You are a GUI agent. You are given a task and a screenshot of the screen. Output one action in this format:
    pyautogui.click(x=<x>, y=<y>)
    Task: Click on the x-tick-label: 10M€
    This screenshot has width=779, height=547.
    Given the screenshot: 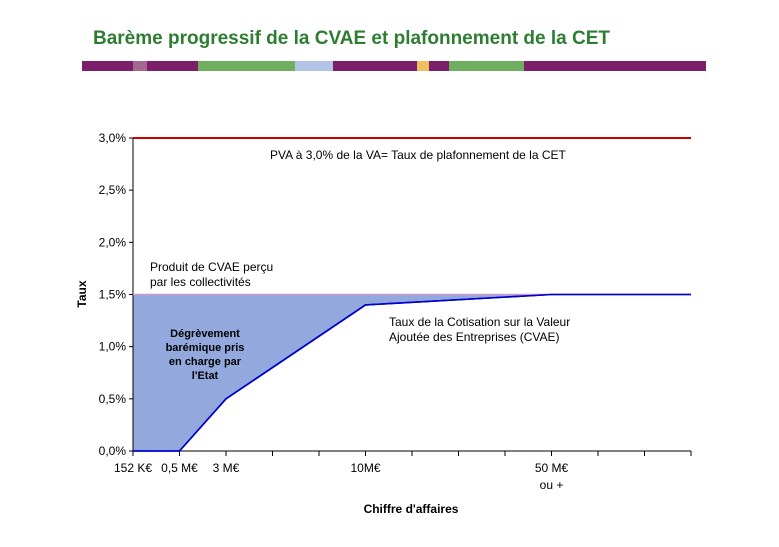 What is the action you would take?
    pyautogui.click(x=365, y=468)
    